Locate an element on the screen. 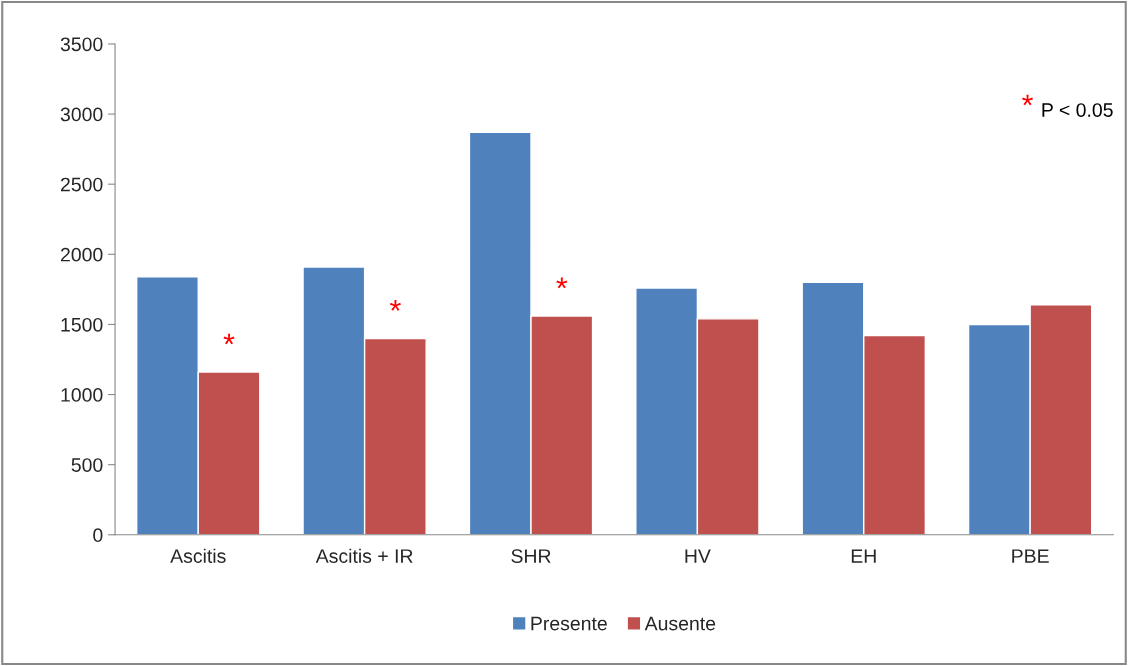  x-tick-label: SHR is located at coordinates (531, 556).